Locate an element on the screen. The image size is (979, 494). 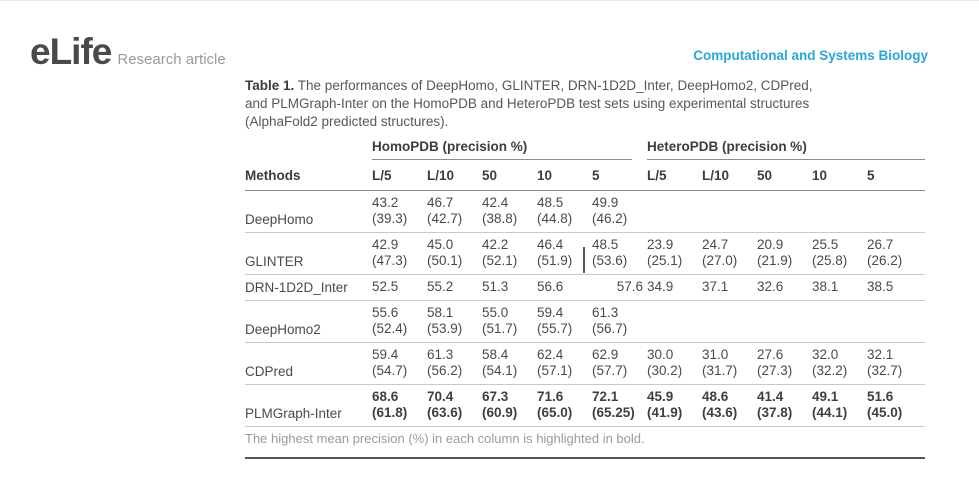
value-cell: 48.6 (43.6) is located at coordinates (730, 405).